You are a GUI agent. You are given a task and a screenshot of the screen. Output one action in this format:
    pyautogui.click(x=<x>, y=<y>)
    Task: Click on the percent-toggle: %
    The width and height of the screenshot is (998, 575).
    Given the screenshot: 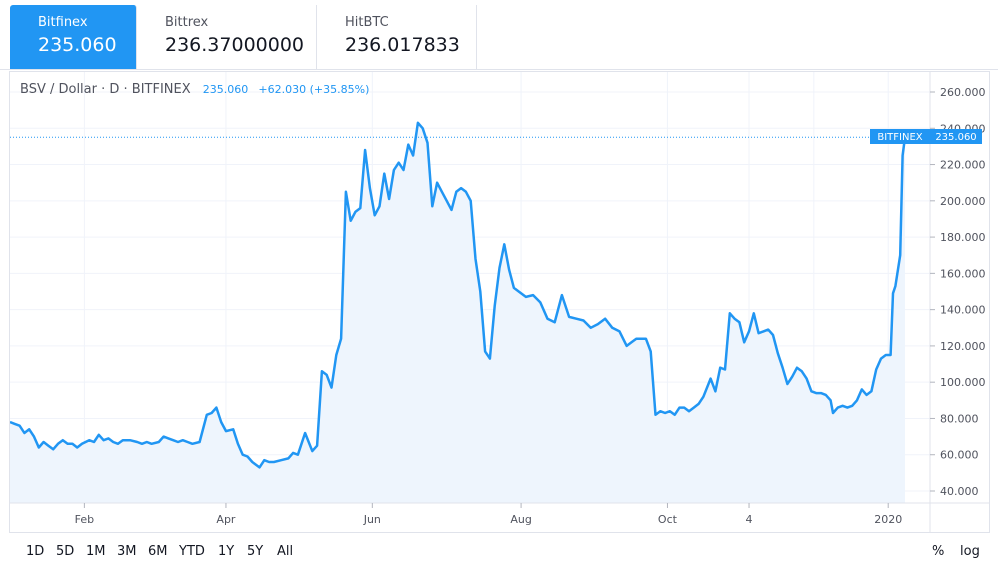 What is the action you would take?
    pyautogui.click(x=938, y=551)
    